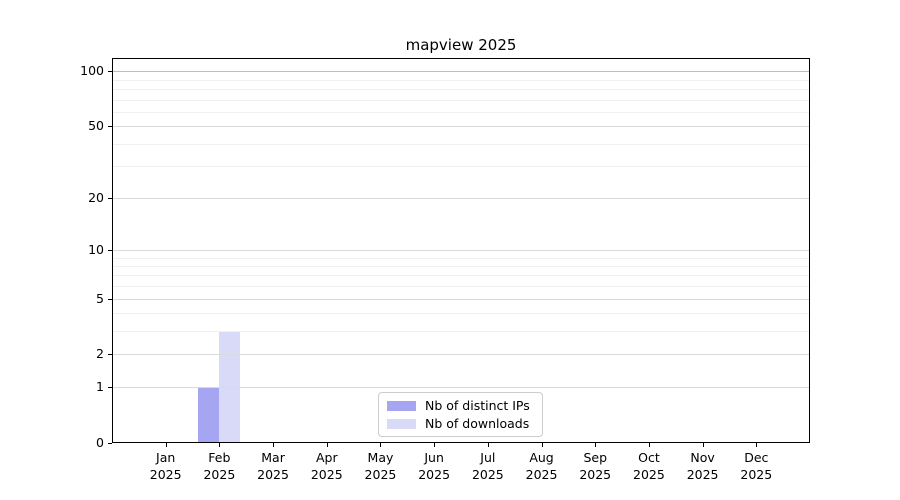 This screenshot has height=500, width=900. What do you see at coordinates (273, 466) in the screenshot?
I see `x-tick-label: Mar 2025` at bounding box center [273, 466].